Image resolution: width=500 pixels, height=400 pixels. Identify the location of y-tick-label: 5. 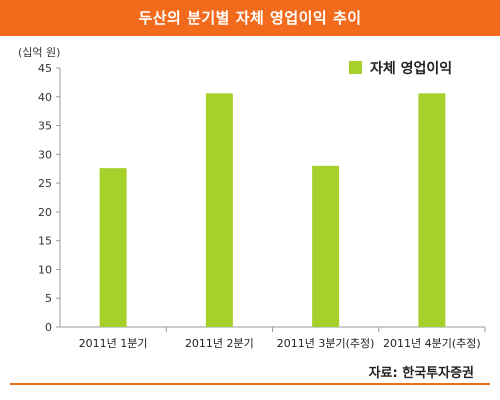
(48, 298).